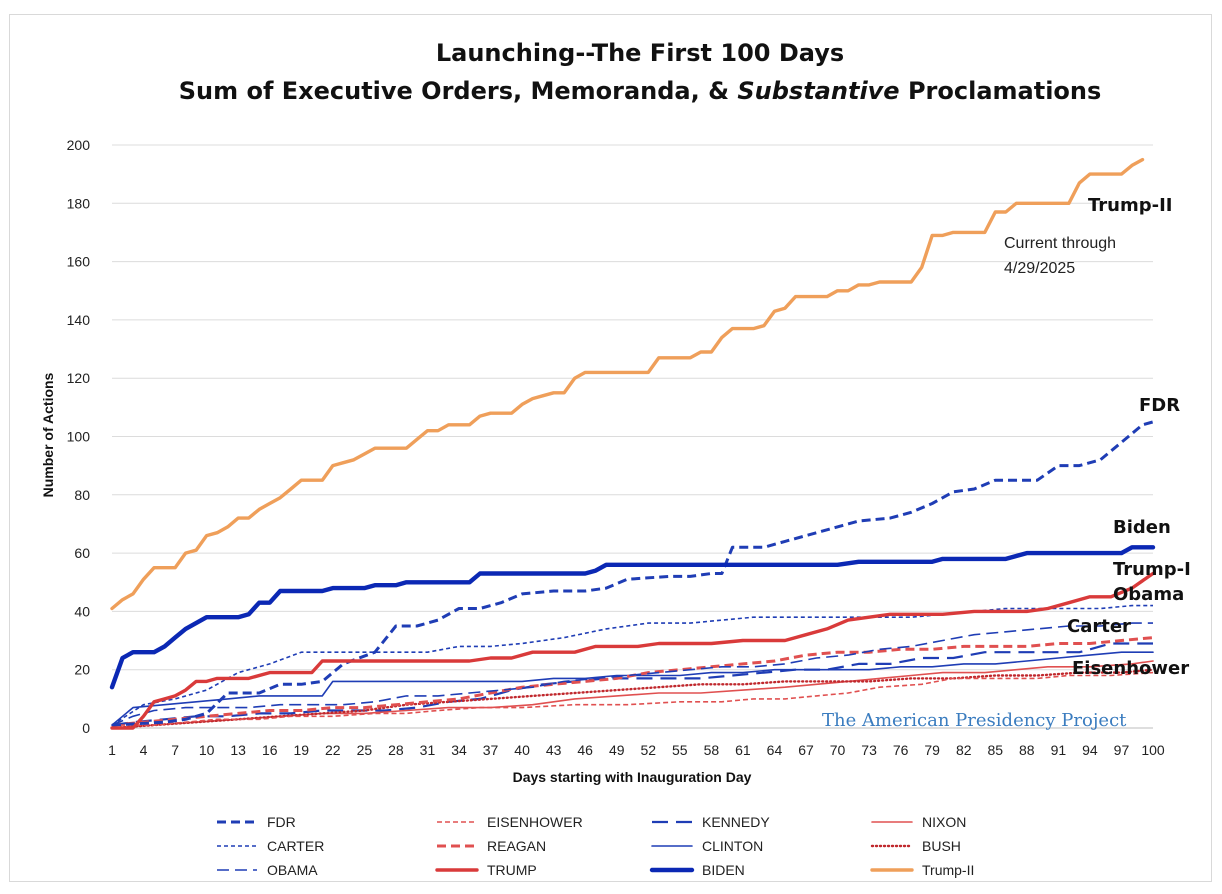 The image size is (1222, 894). I want to click on x-tick-55: 55, so click(680, 750).